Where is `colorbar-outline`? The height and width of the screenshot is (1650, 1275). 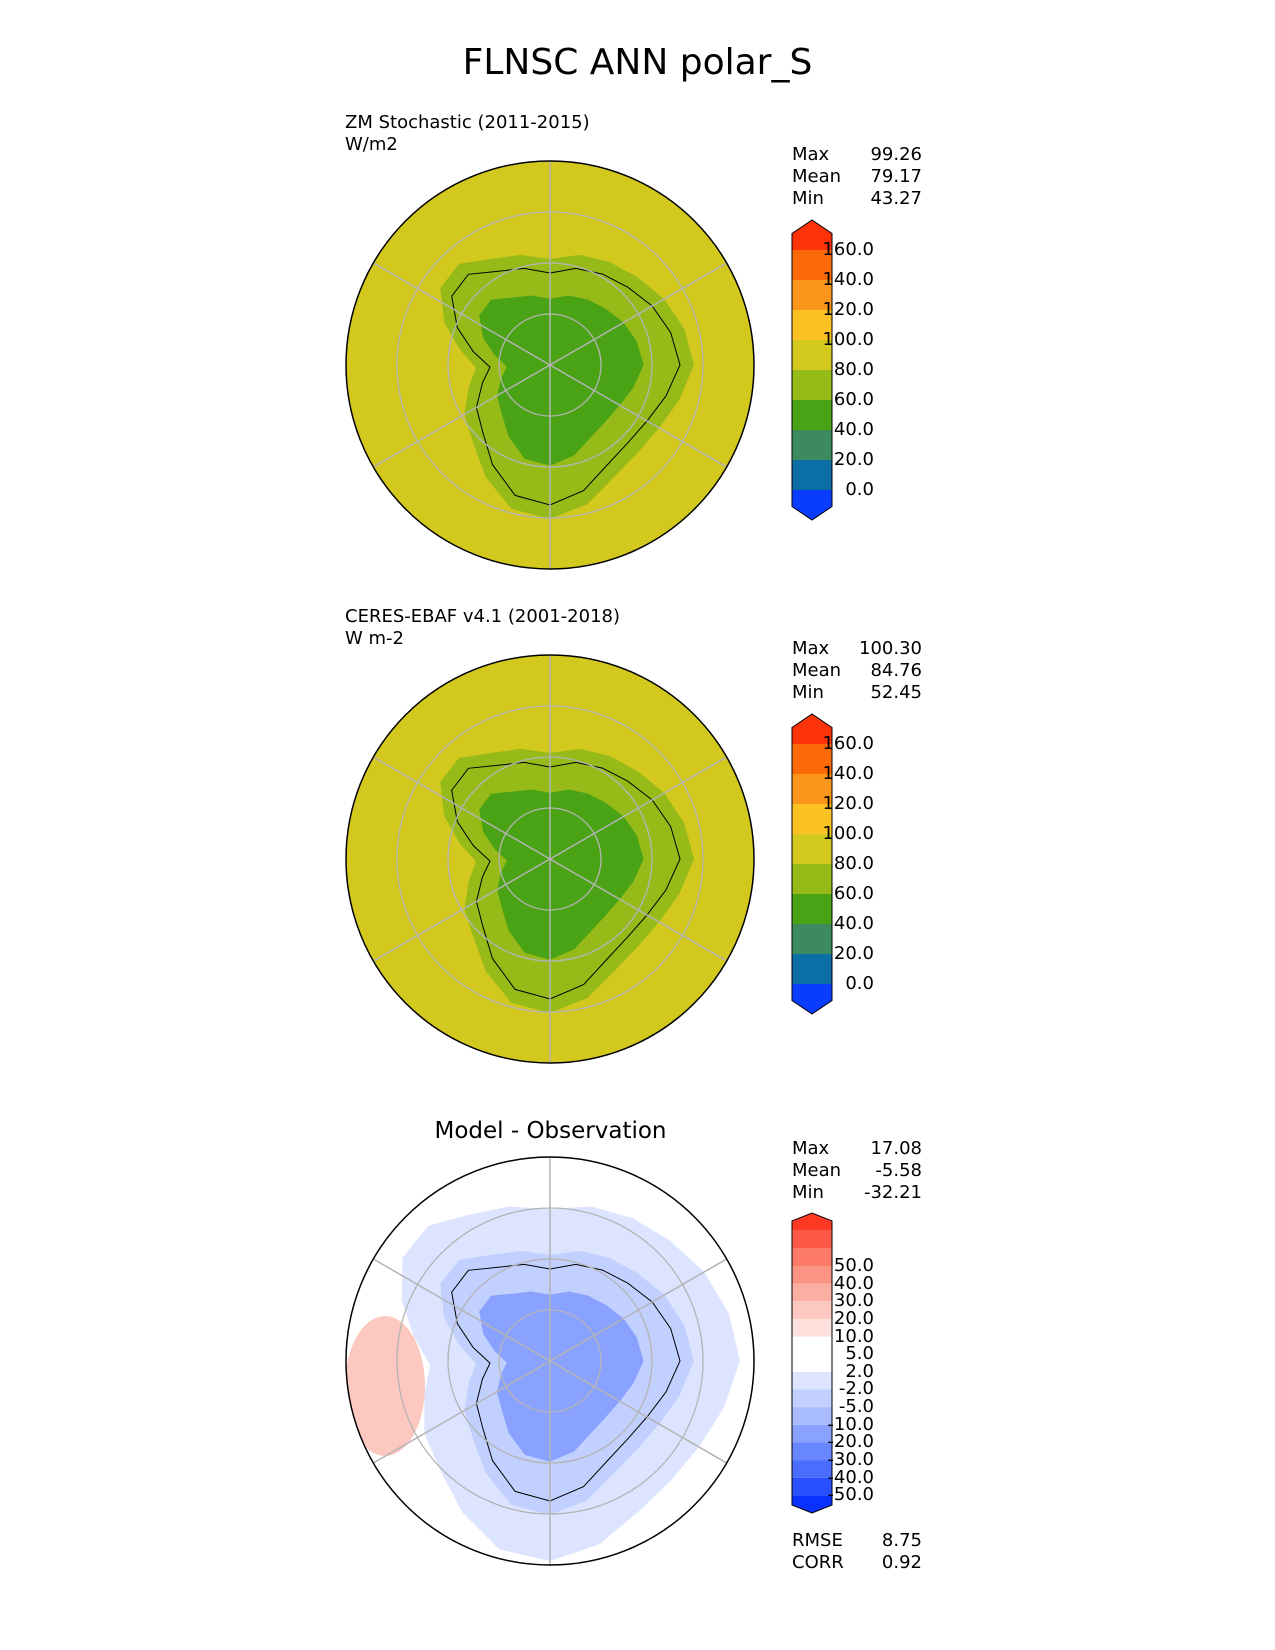 colorbar-outline is located at coordinates (812, 1363).